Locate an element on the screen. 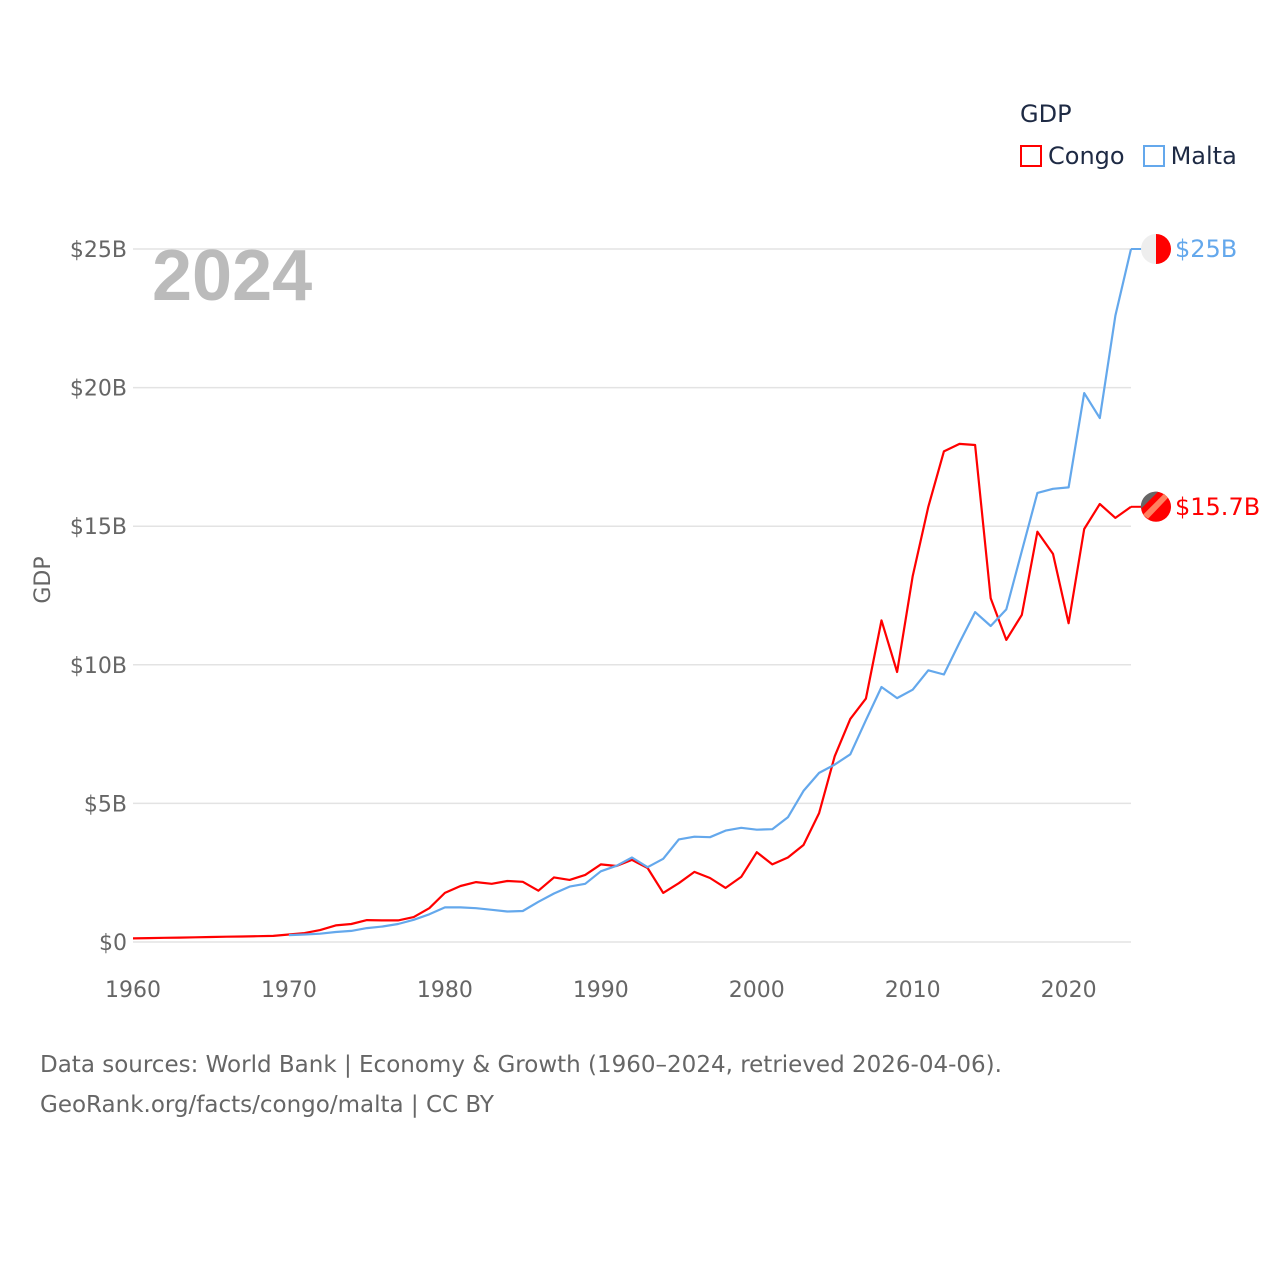 The width and height of the screenshot is (1280, 1280). legend-item-malta: Malta is located at coordinates (1189, 156).